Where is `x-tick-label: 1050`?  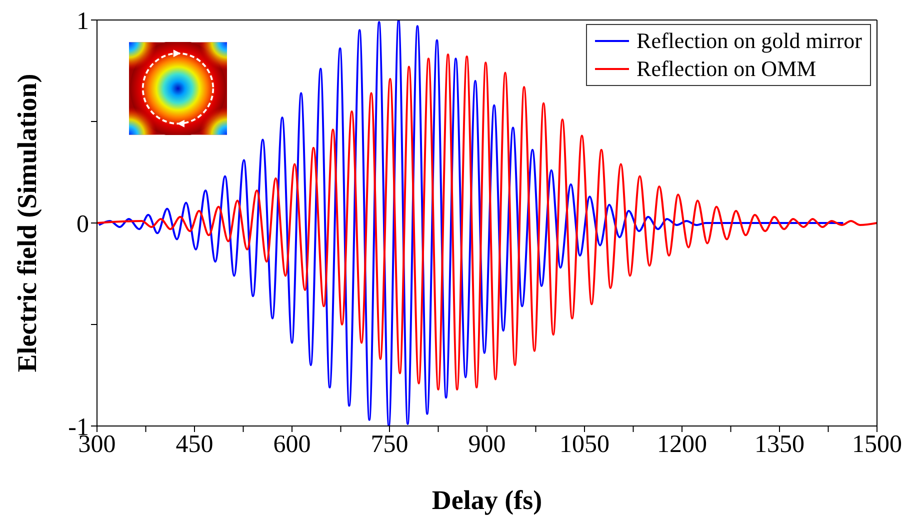 x-tick-label: 1050 is located at coordinates (585, 444).